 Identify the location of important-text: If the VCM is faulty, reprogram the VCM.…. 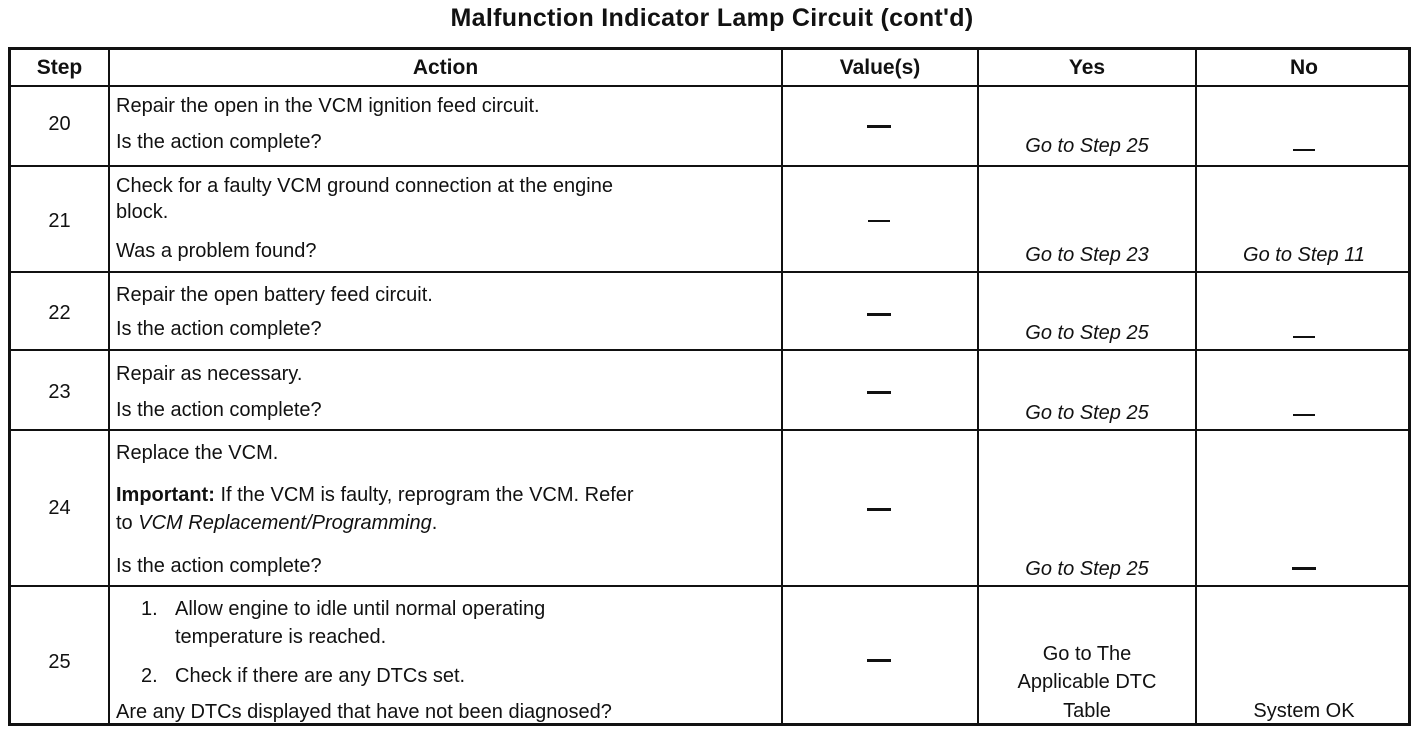
(427, 495).